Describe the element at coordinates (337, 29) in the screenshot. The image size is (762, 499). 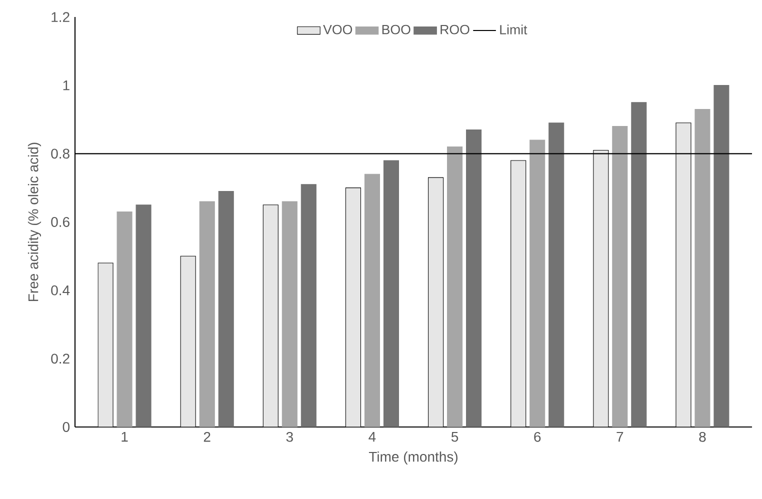
I see `legend-label: VOO` at that location.